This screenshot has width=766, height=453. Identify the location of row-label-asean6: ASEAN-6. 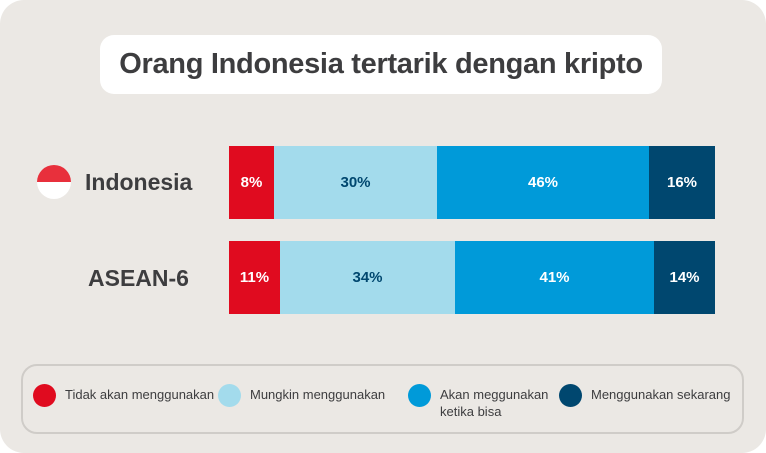
(138, 278).